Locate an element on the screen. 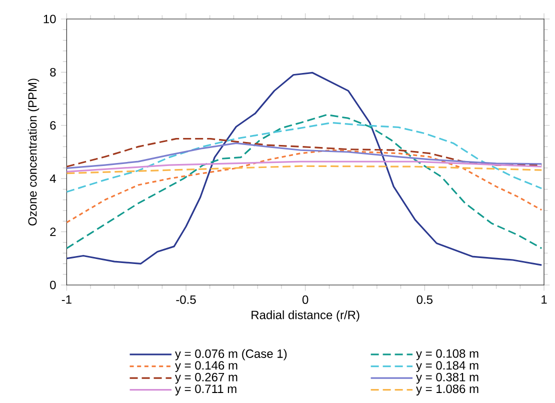 The height and width of the screenshot is (403, 555). y-axis-title: Ozone concentration (PPM) is located at coordinates (34, 152).